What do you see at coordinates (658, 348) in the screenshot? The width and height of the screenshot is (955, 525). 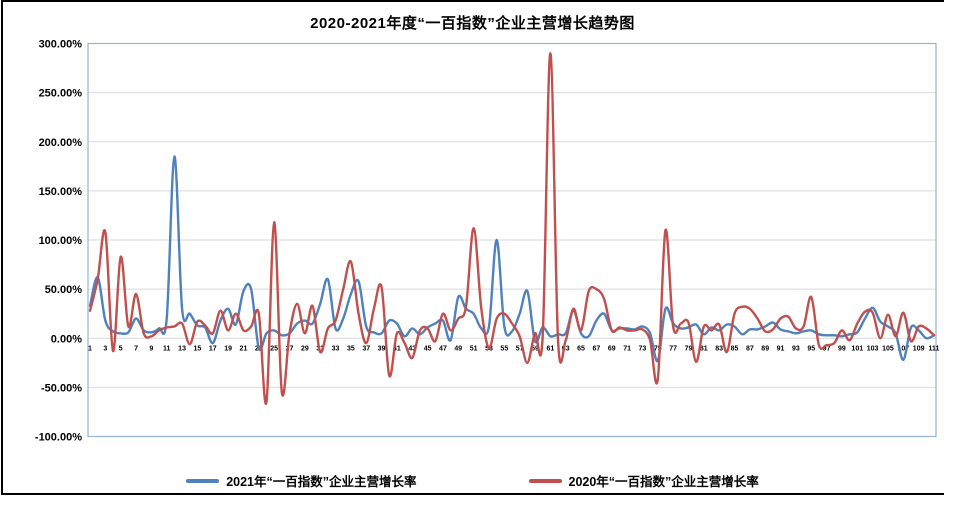 I see `svg-text: 75` at bounding box center [658, 348].